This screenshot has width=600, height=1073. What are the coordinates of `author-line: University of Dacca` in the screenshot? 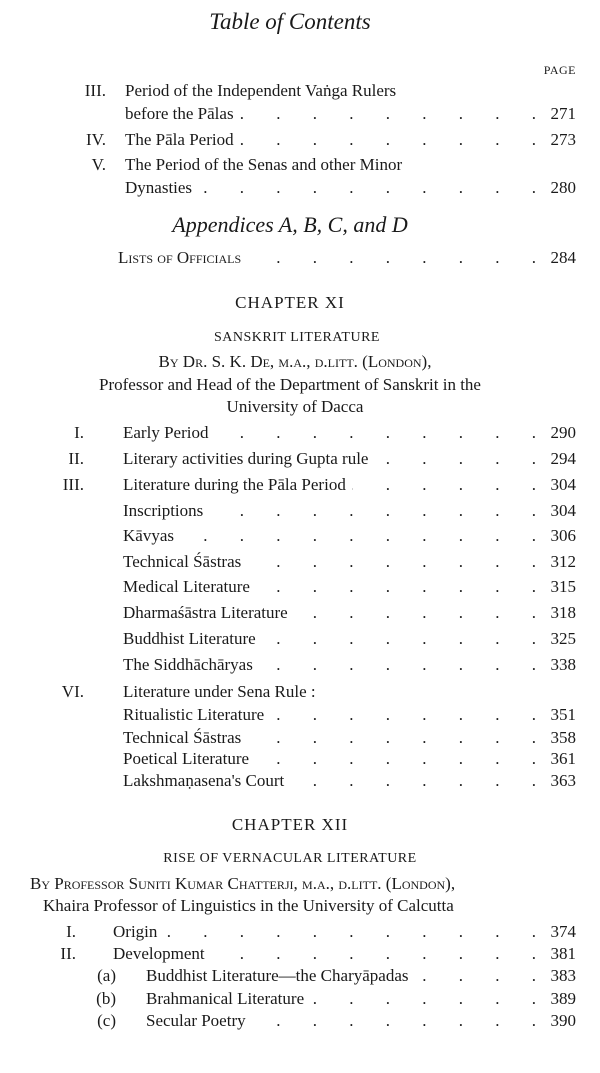 It's located at (295, 406).